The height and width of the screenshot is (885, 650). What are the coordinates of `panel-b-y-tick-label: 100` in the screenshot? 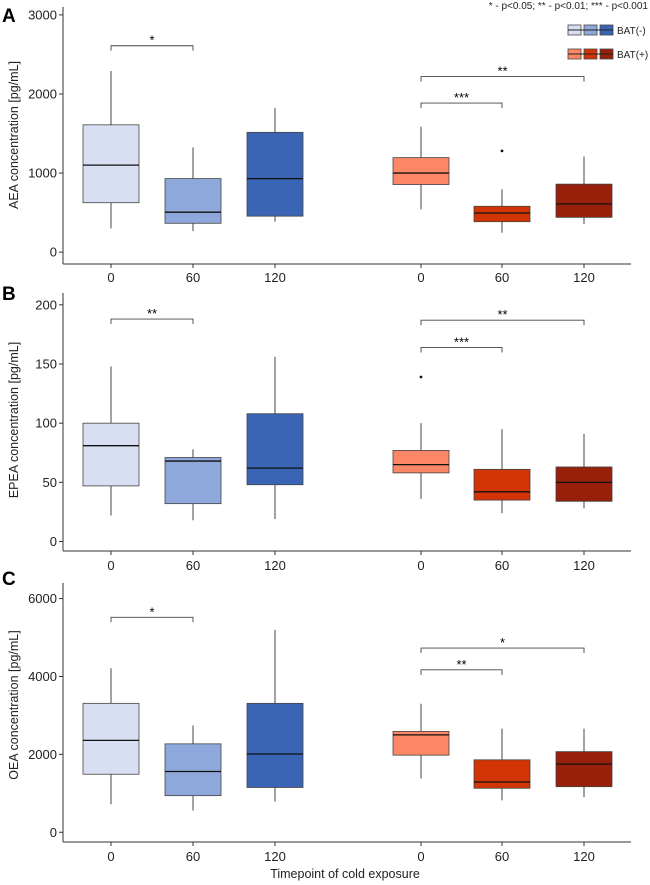 It's located at (46, 423).